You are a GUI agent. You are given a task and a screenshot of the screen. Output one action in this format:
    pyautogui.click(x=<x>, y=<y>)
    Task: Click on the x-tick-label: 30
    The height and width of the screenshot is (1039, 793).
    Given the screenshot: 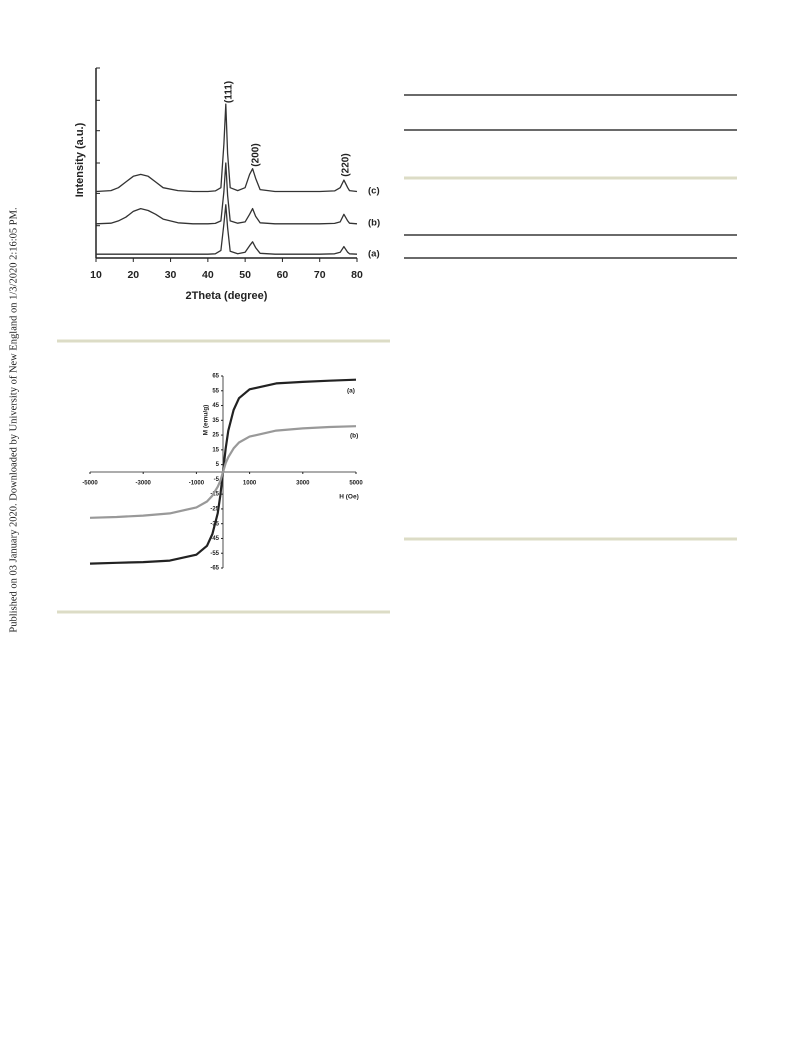 What is the action you would take?
    pyautogui.click(x=171, y=275)
    